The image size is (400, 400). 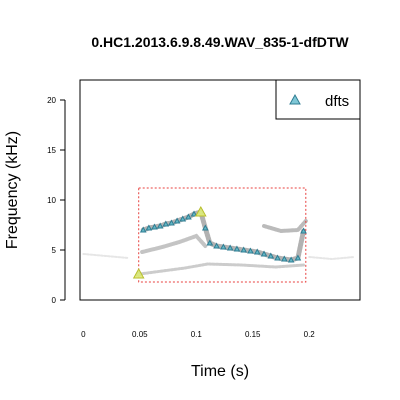 I want to click on y-tick-label: 10, so click(x=51, y=200).